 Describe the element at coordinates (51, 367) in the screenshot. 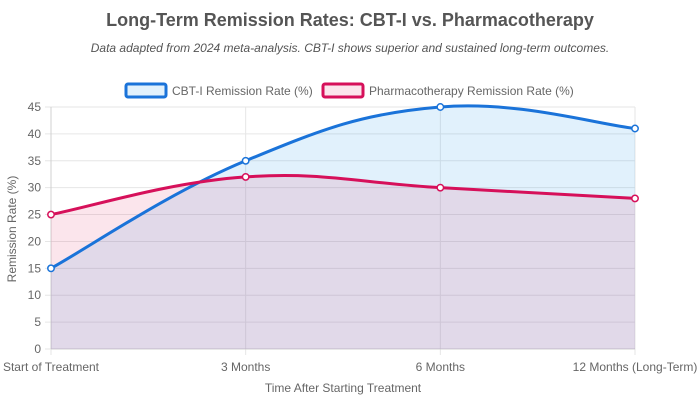

I see `x-tick-label: Start of Treatment` at that location.